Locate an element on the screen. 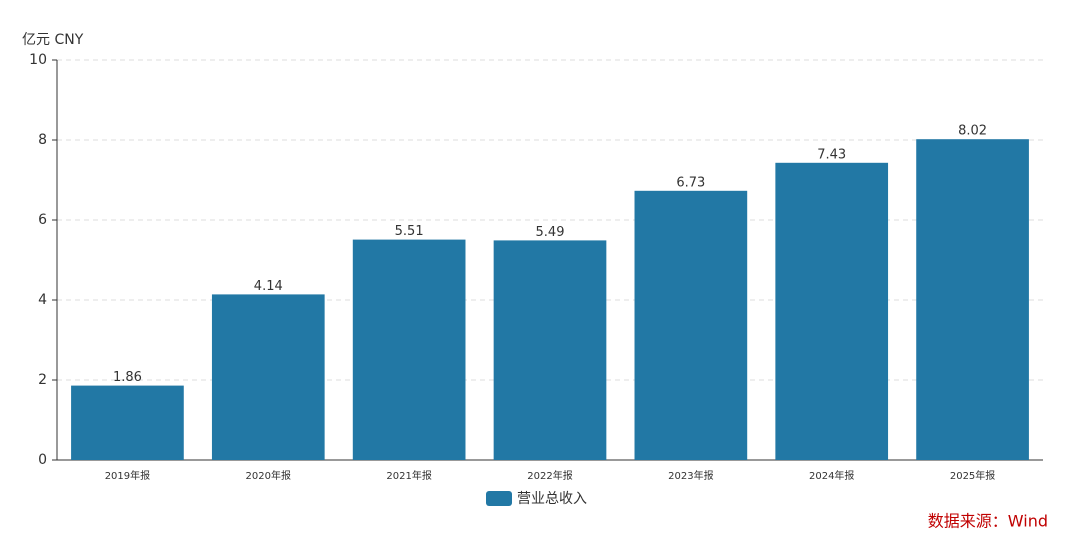 This screenshot has width=1080, height=548. data-label: 7.43 is located at coordinates (831, 154).